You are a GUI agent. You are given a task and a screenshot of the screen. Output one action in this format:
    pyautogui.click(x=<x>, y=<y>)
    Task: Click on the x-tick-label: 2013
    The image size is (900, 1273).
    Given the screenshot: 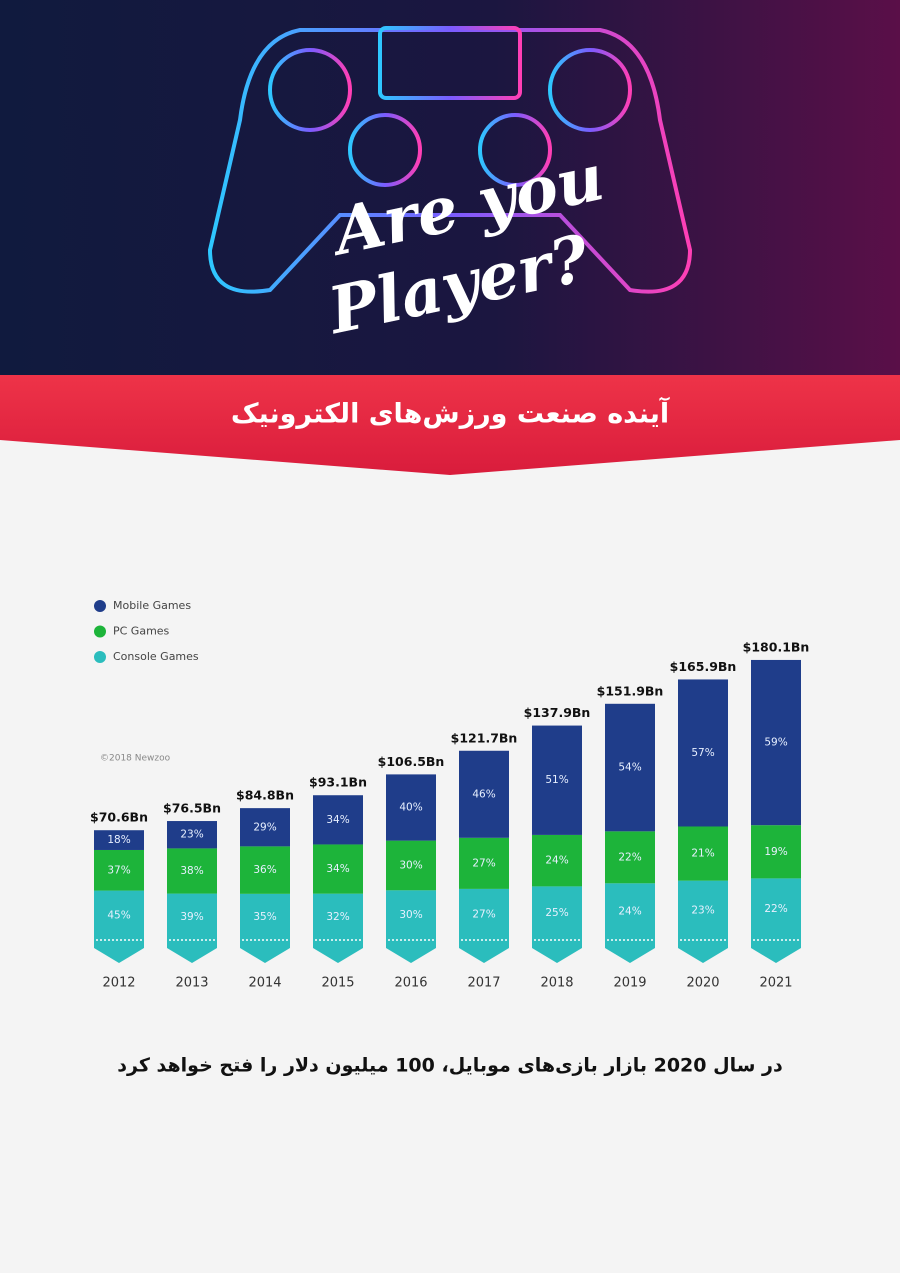 What is the action you would take?
    pyautogui.click(x=191, y=983)
    